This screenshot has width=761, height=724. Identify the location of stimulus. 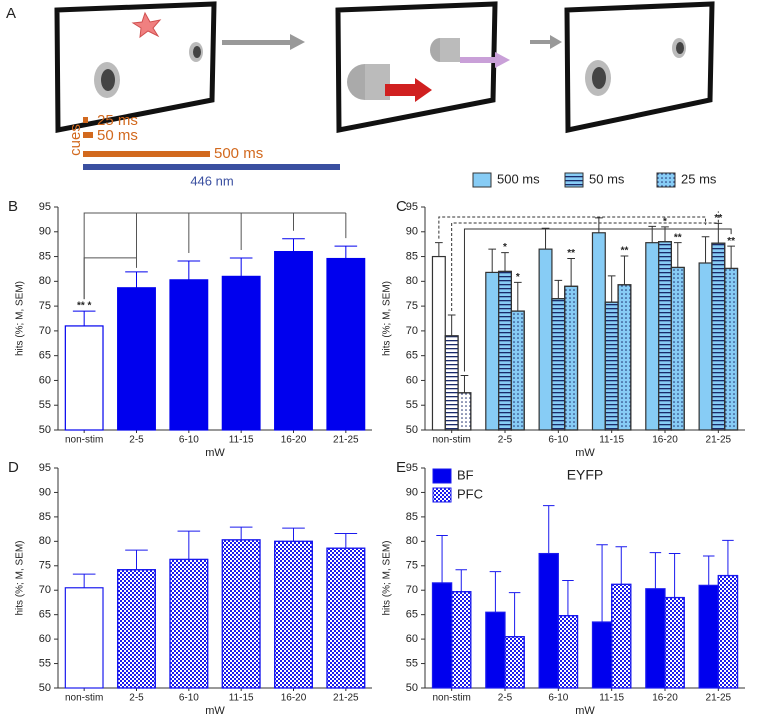
(146, 25).